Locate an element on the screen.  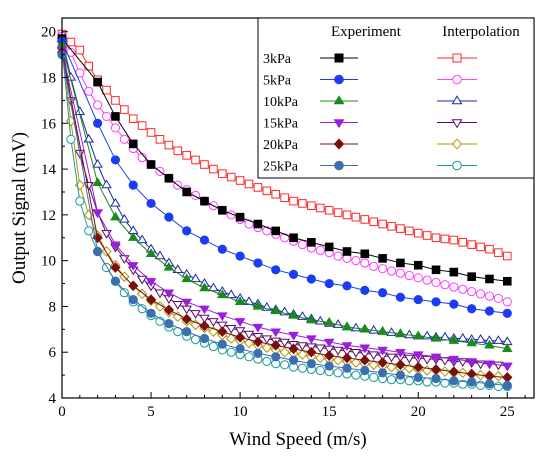
legend-label: 25kPa is located at coordinates (281, 167).